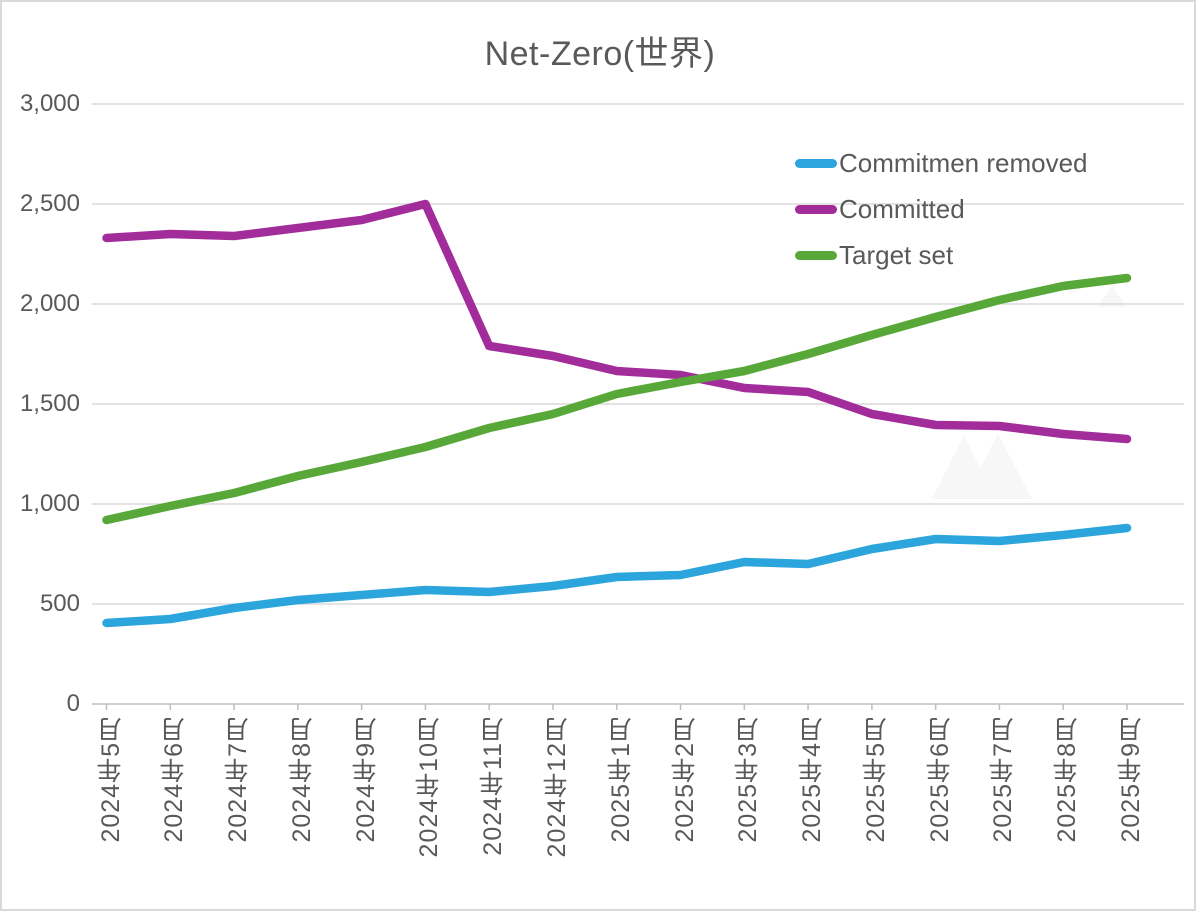  What do you see at coordinates (556, 787) in the screenshot?
I see `x-tick-label: 2024年12月` at bounding box center [556, 787].